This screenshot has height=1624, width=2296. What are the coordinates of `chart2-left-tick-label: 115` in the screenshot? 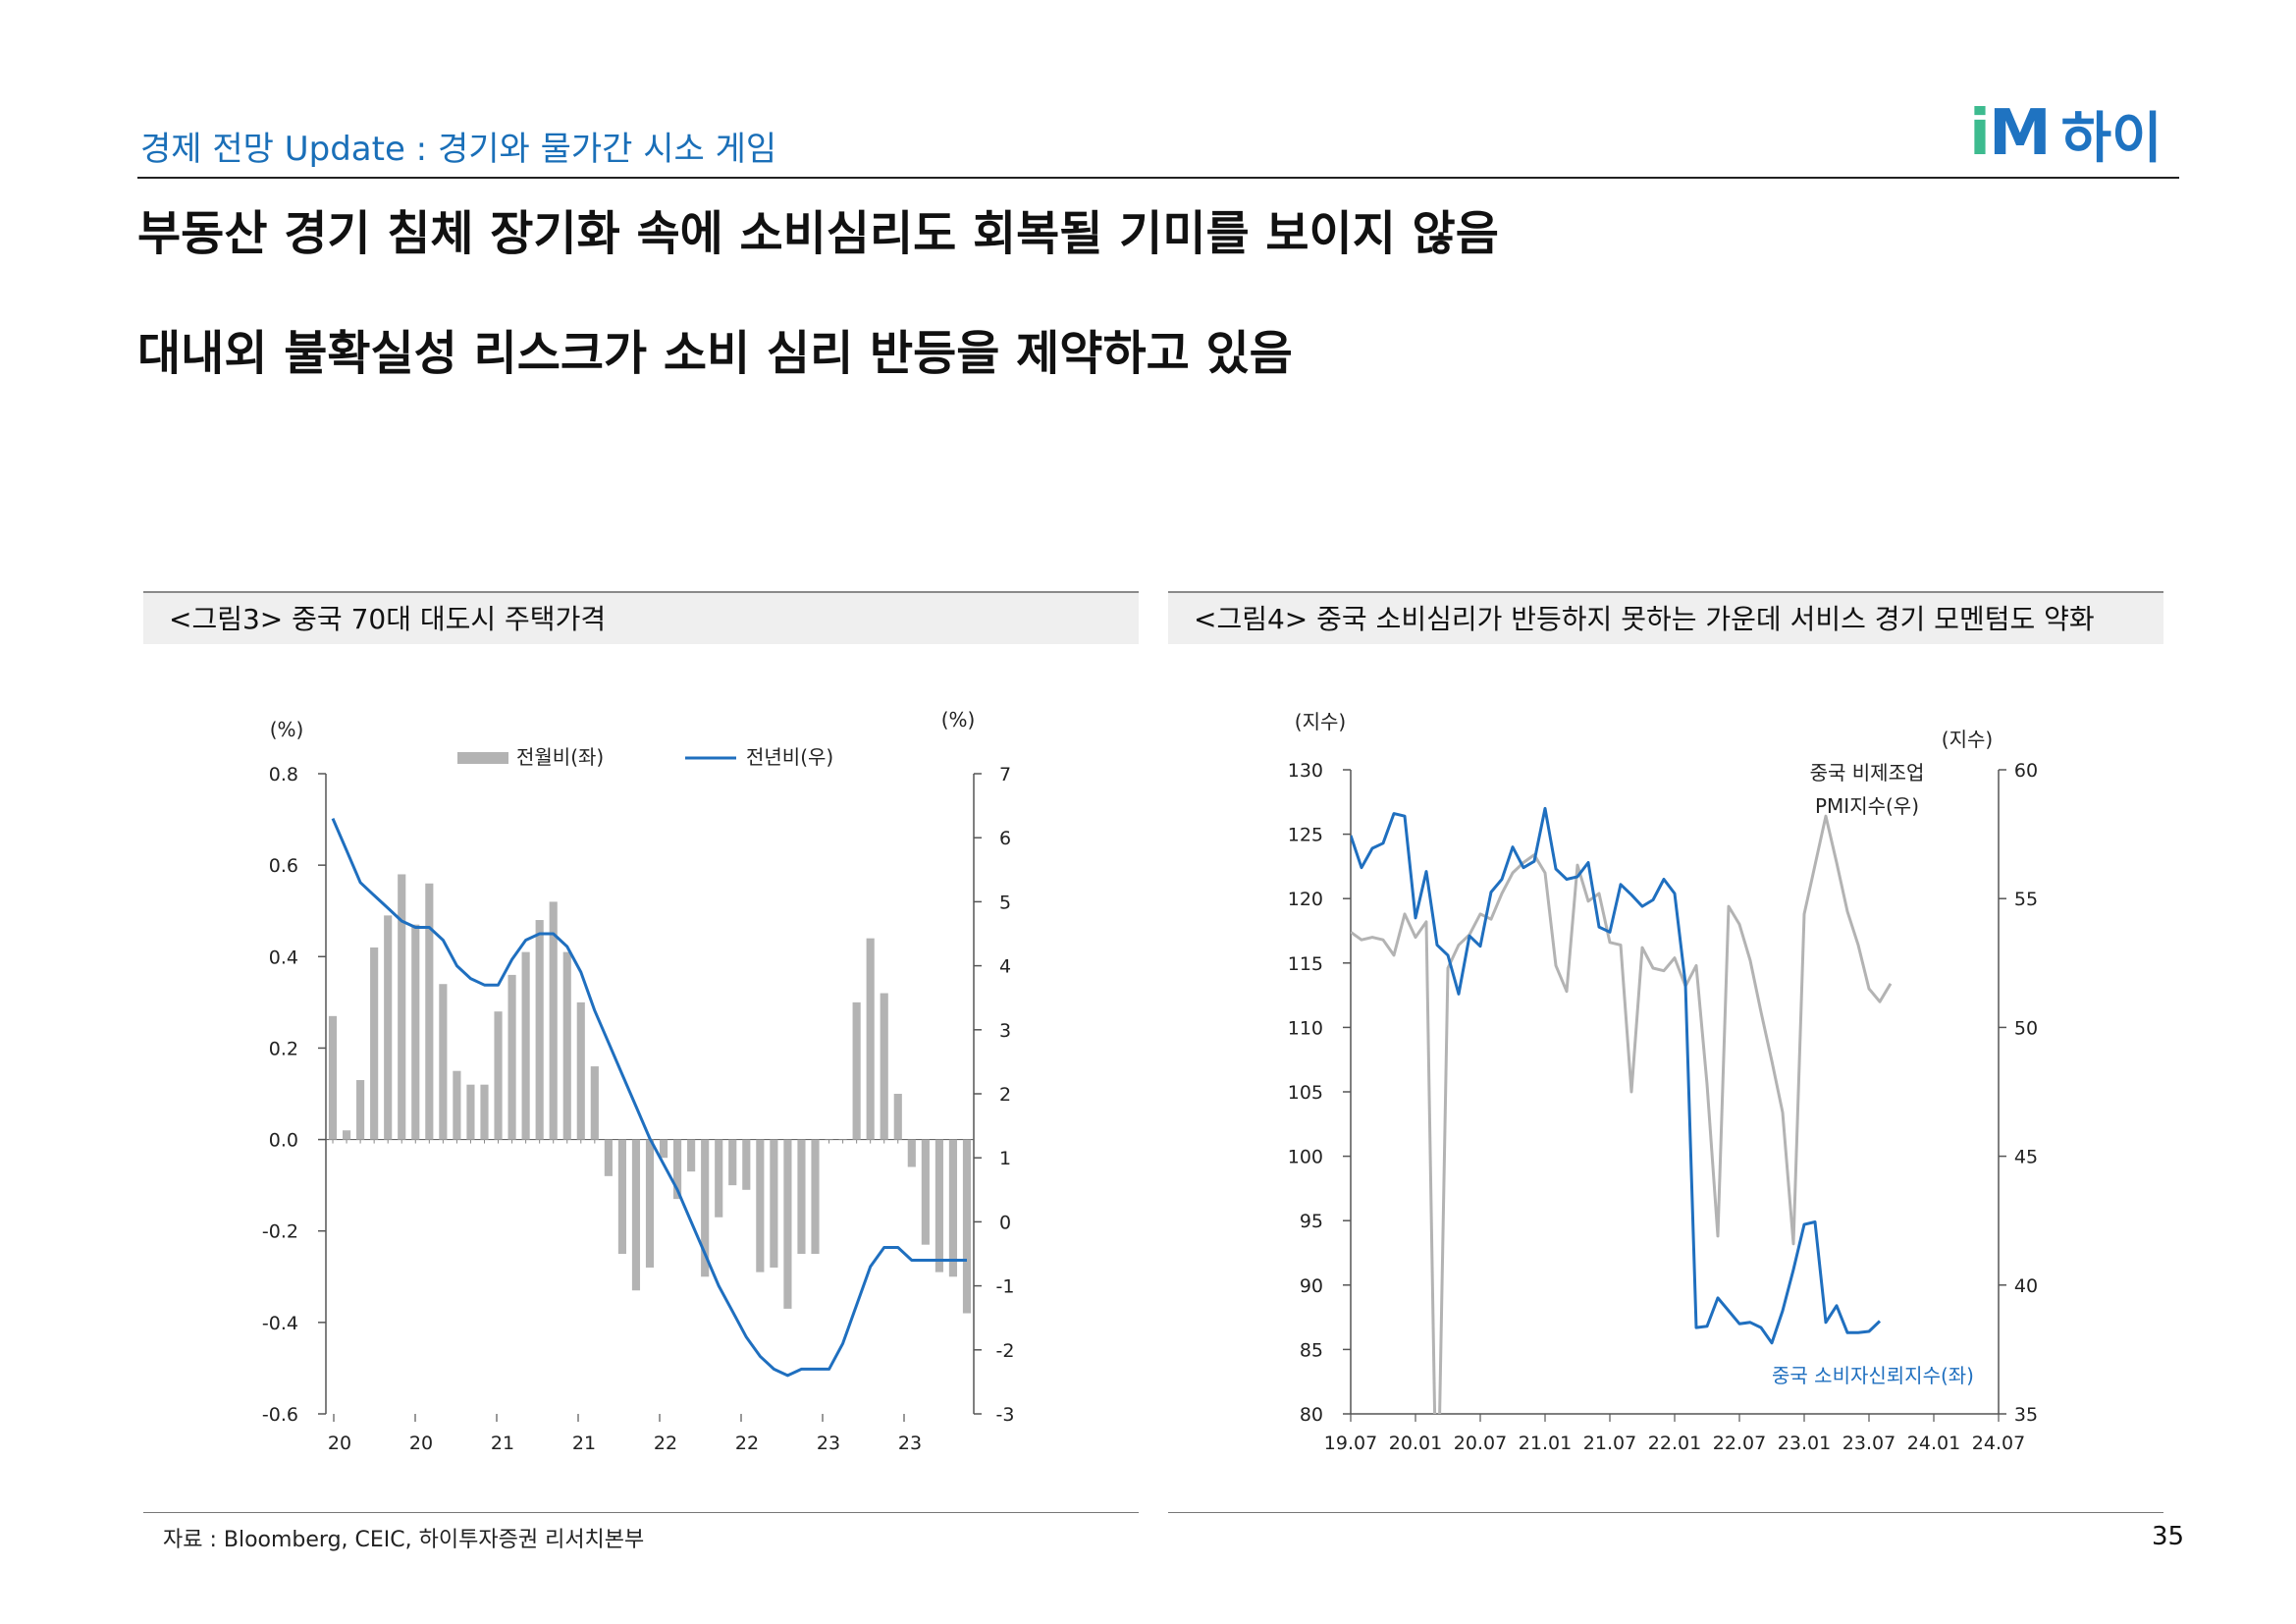 It's located at (1306, 964).